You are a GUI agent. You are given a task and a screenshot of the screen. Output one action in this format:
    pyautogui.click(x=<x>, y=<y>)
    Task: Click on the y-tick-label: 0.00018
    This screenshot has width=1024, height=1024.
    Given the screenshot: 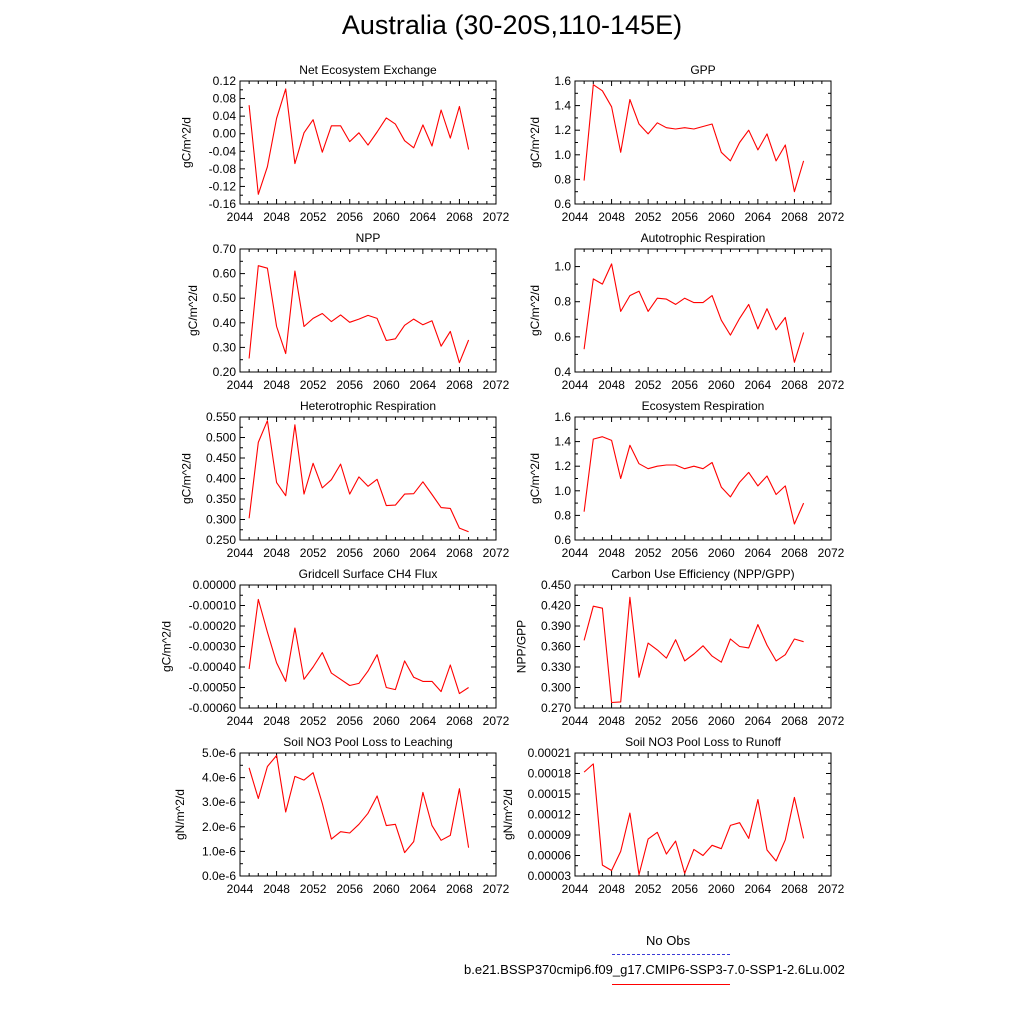 What is the action you would take?
    pyautogui.click(x=550, y=774)
    